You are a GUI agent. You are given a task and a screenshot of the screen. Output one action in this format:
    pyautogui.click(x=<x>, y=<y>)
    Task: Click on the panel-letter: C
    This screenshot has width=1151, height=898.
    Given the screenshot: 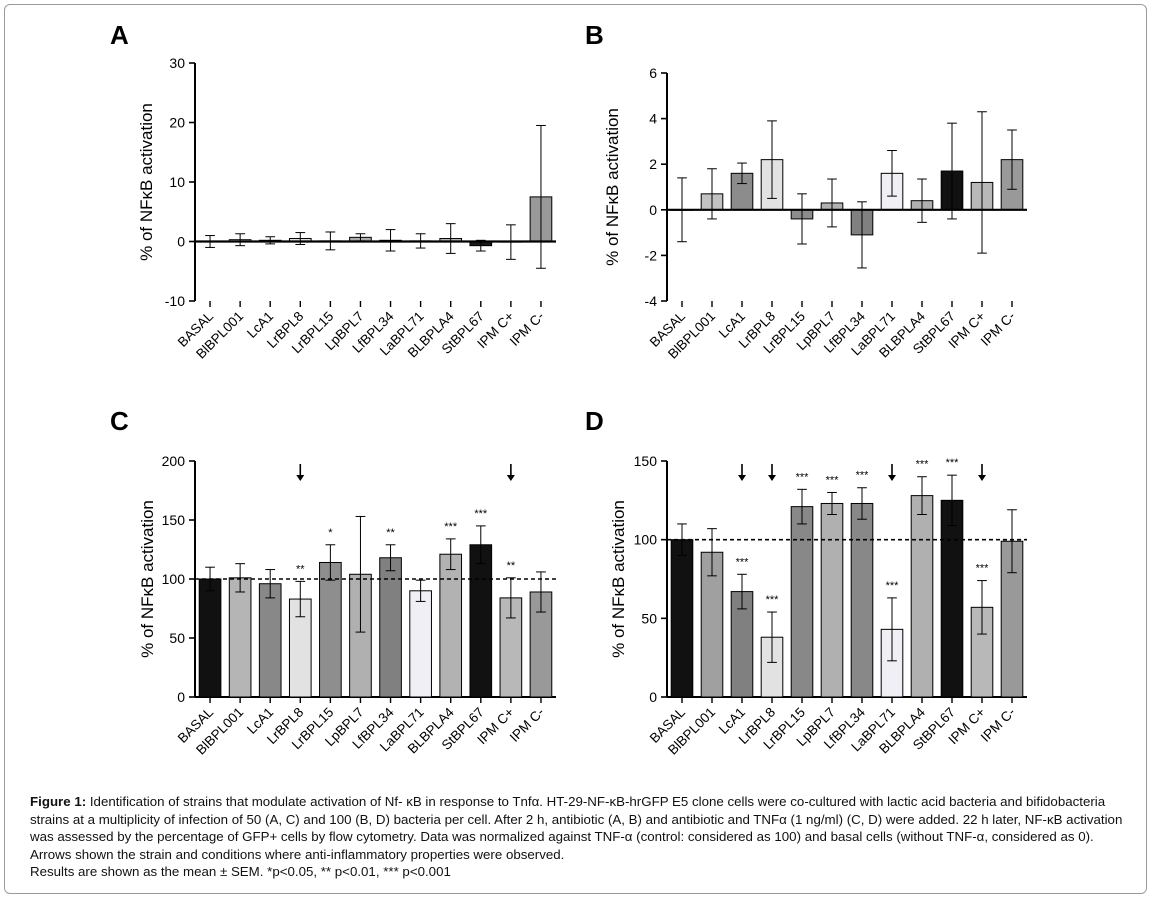 What is the action you would take?
    pyautogui.click(x=119, y=421)
    